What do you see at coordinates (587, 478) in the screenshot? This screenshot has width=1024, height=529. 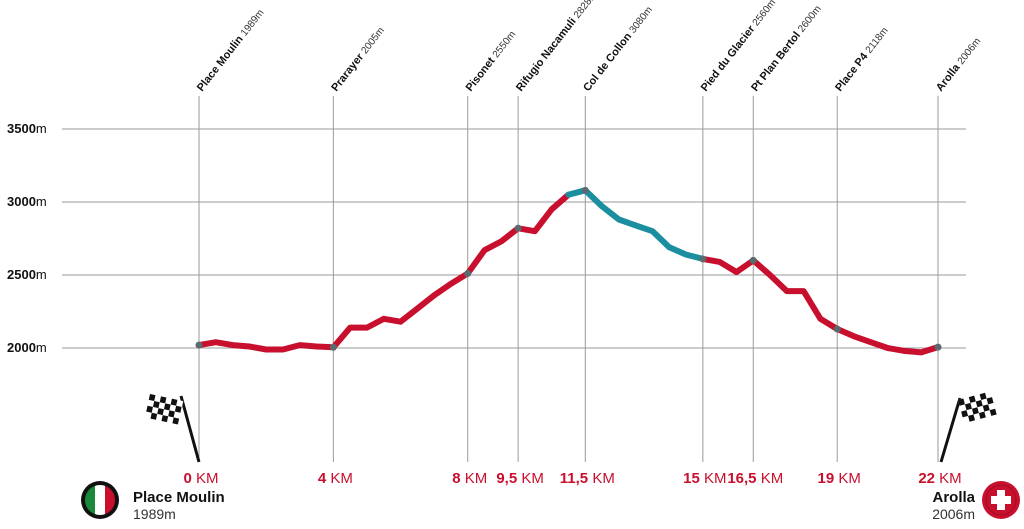 I see `km-label-4: 11,5 KM` at bounding box center [587, 478].